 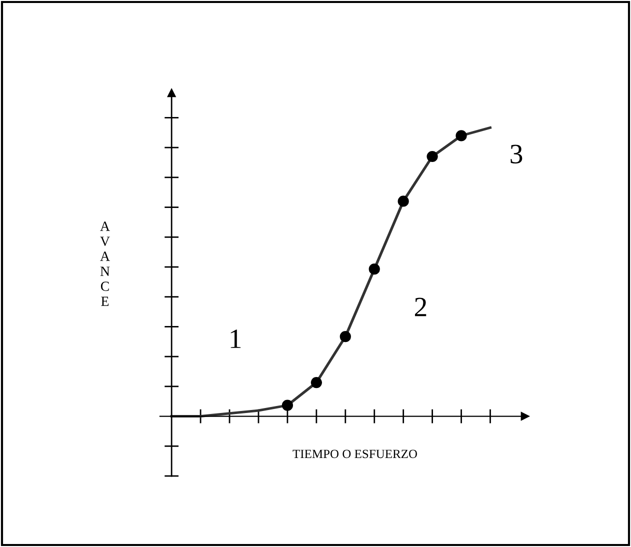 What do you see at coordinates (105, 264) in the screenshot?
I see `y-axis-title: AVANCE` at bounding box center [105, 264].